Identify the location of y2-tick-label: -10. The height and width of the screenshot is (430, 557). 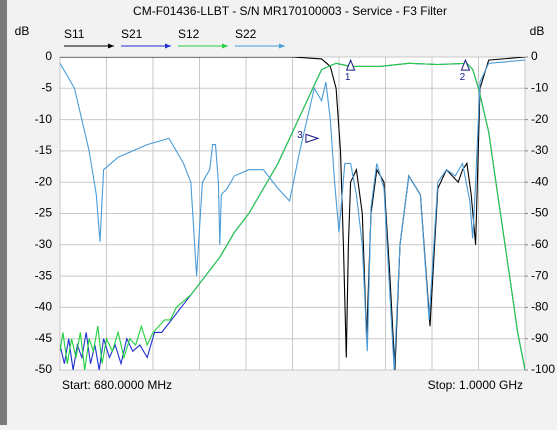
(540, 87).